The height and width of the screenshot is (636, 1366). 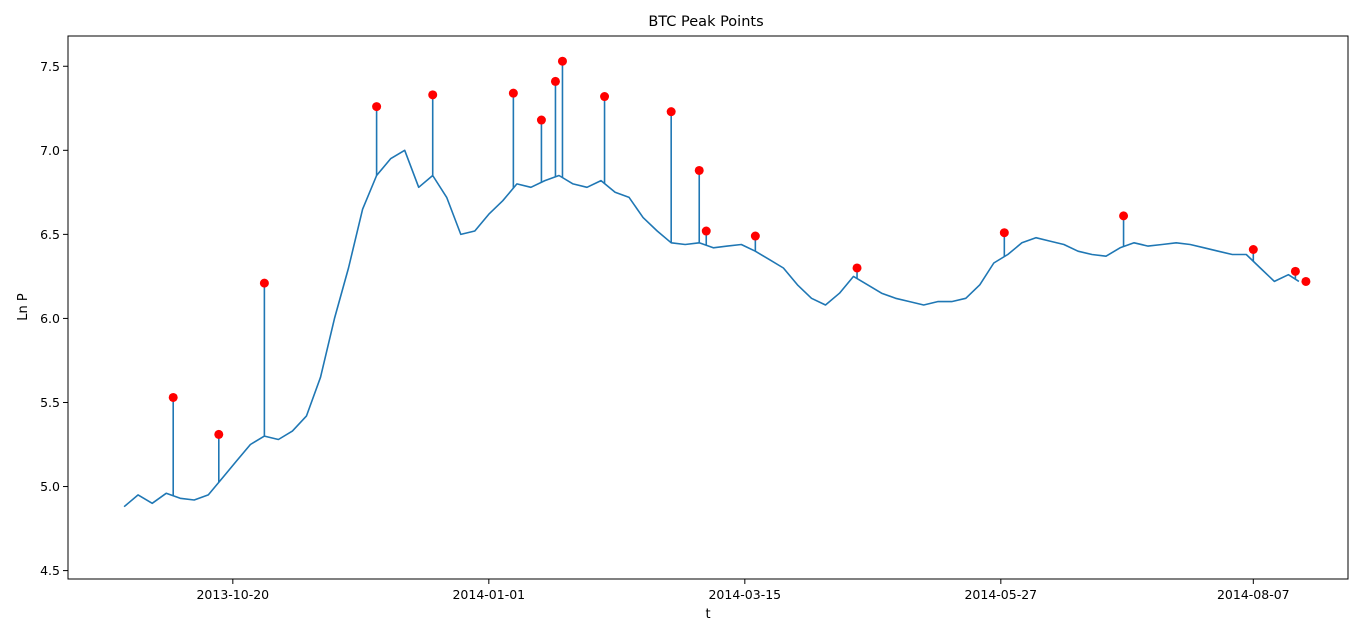 I want to click on x-tick-label: 2014-01-01, so click(x=488, y=594).